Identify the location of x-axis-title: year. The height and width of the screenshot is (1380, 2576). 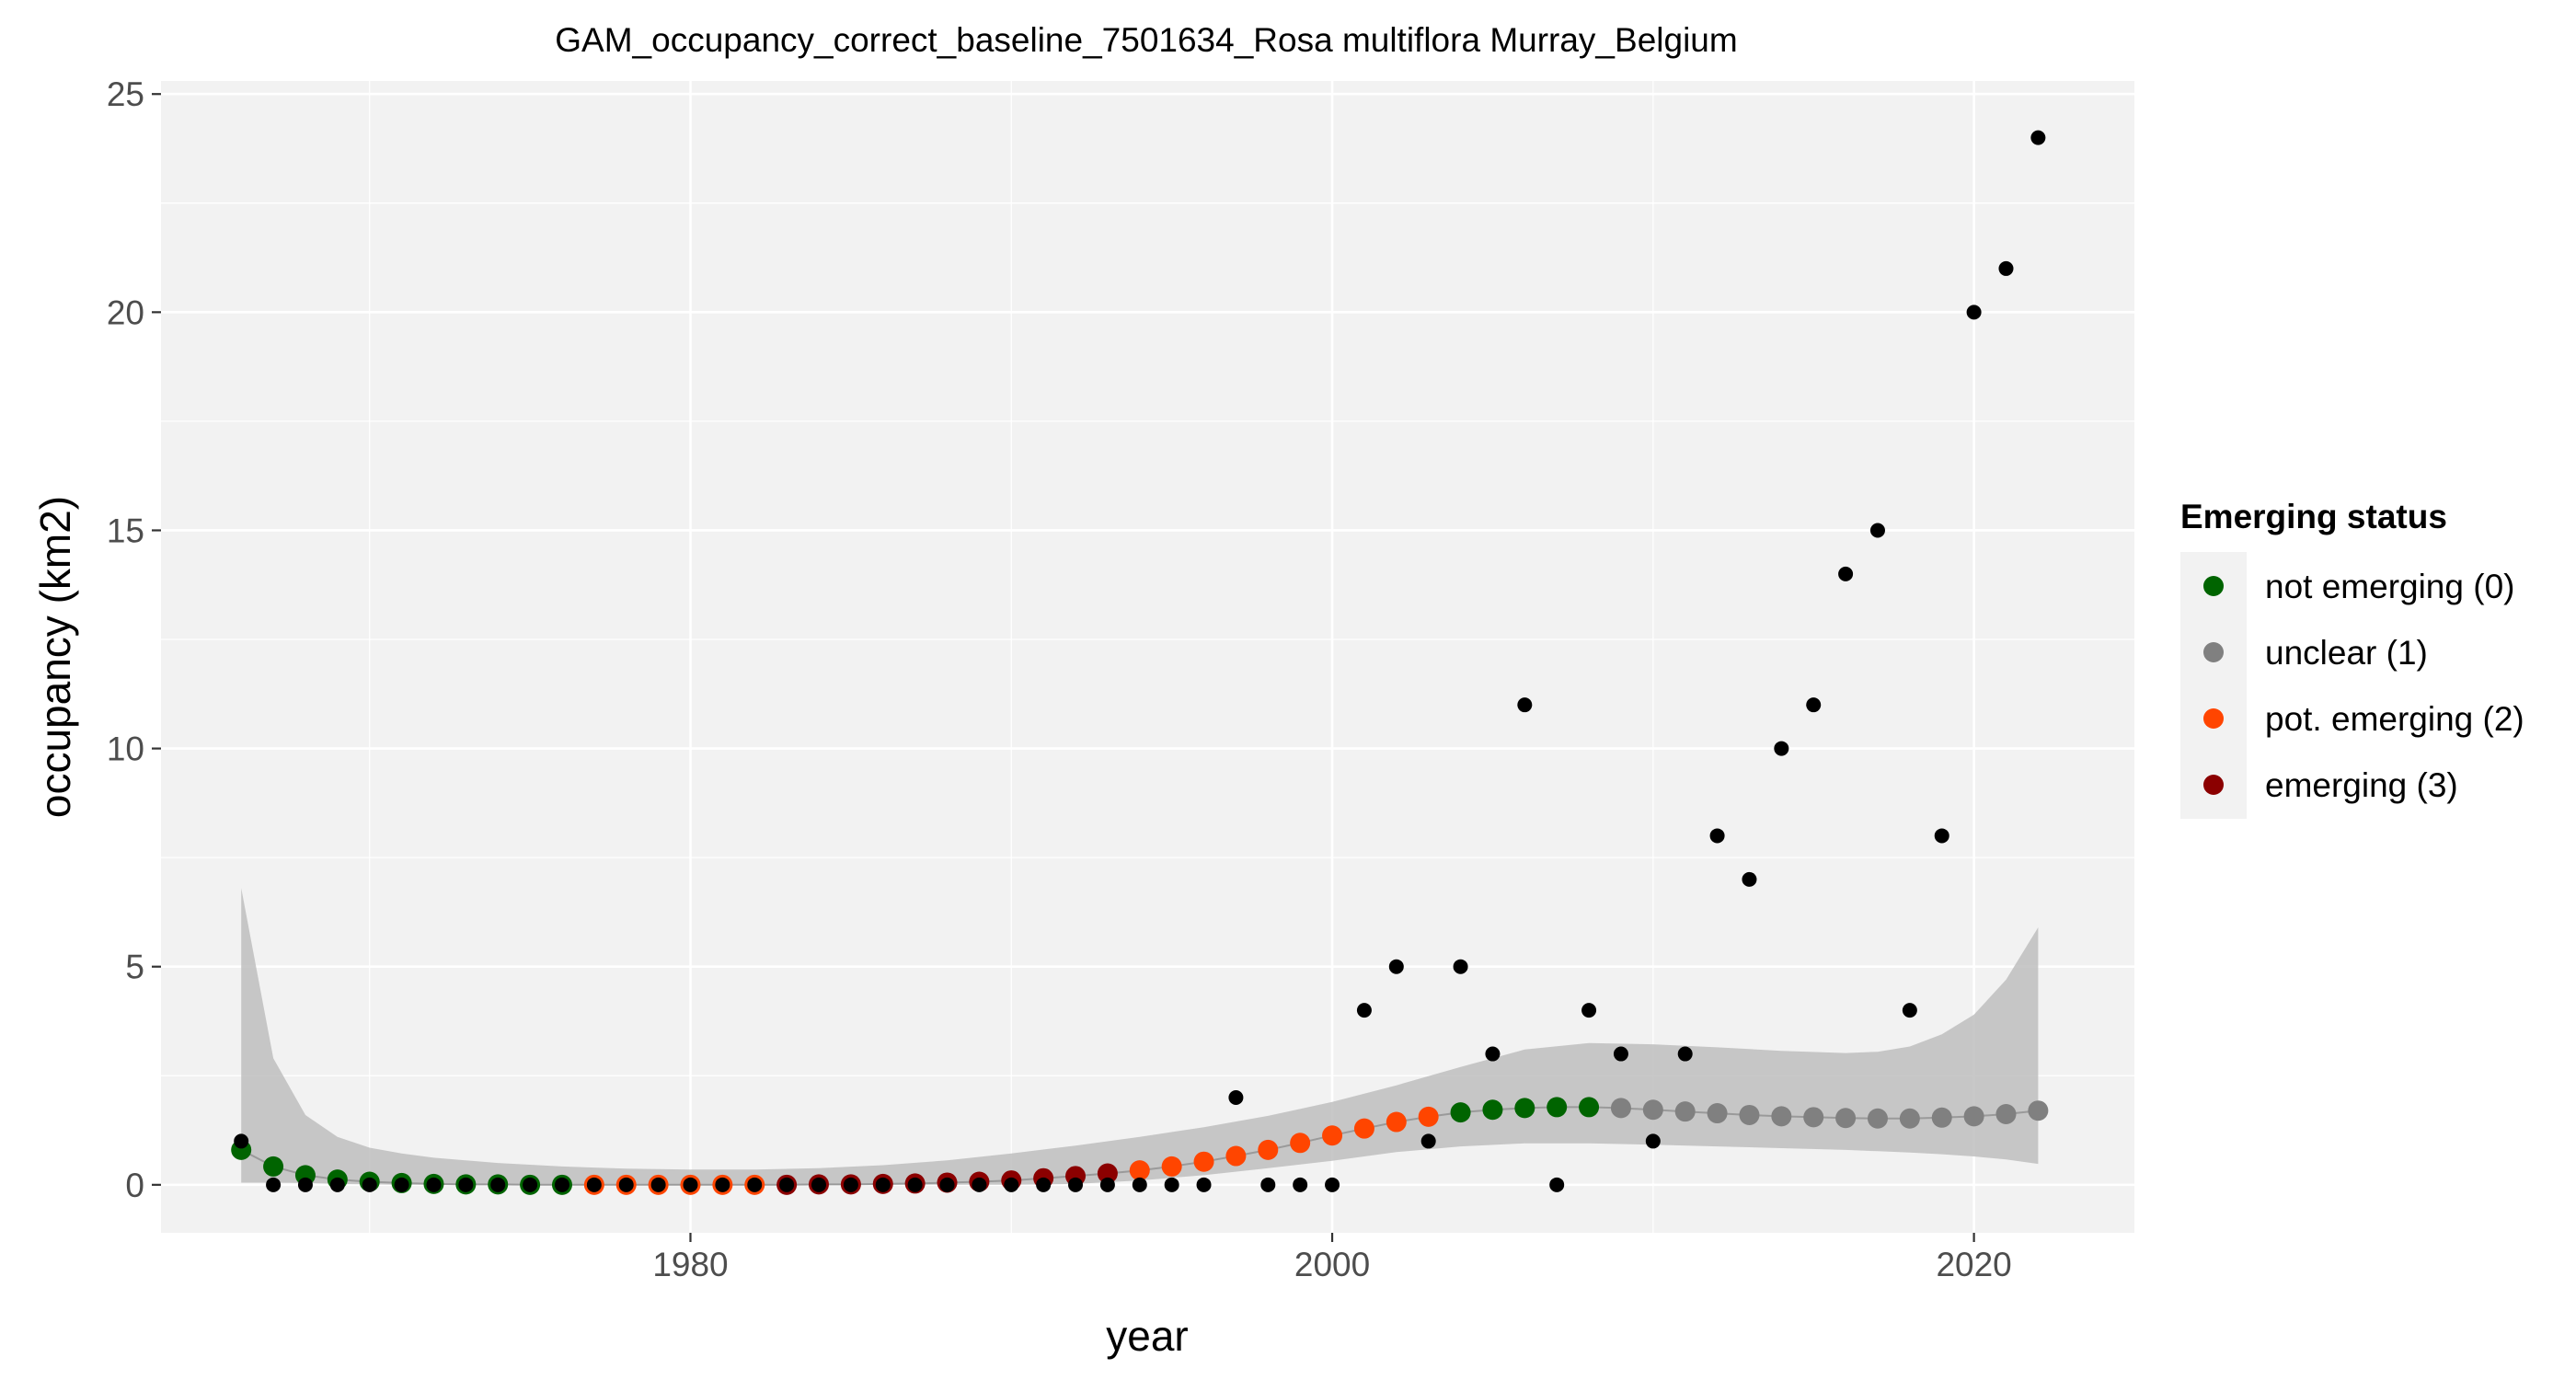
(1147, 1336).